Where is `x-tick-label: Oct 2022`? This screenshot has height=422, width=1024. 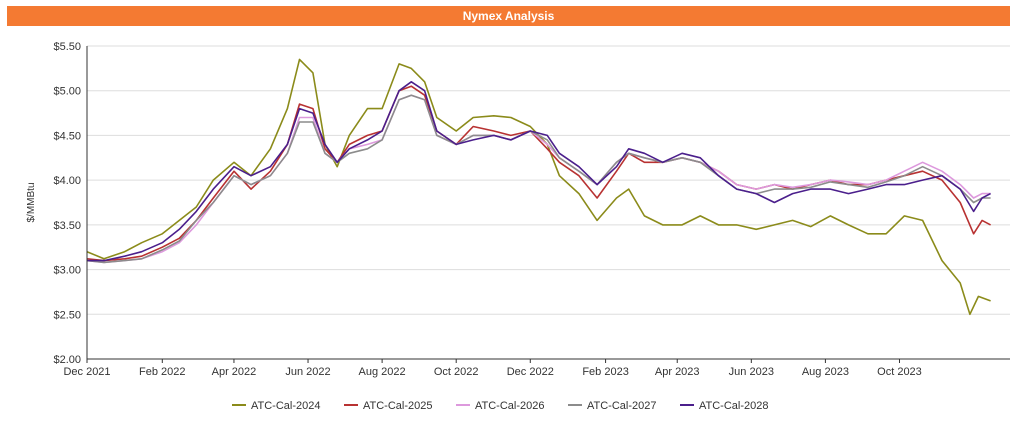
x-tick-label: Oct 2022 is located at coordinates (456, 372).